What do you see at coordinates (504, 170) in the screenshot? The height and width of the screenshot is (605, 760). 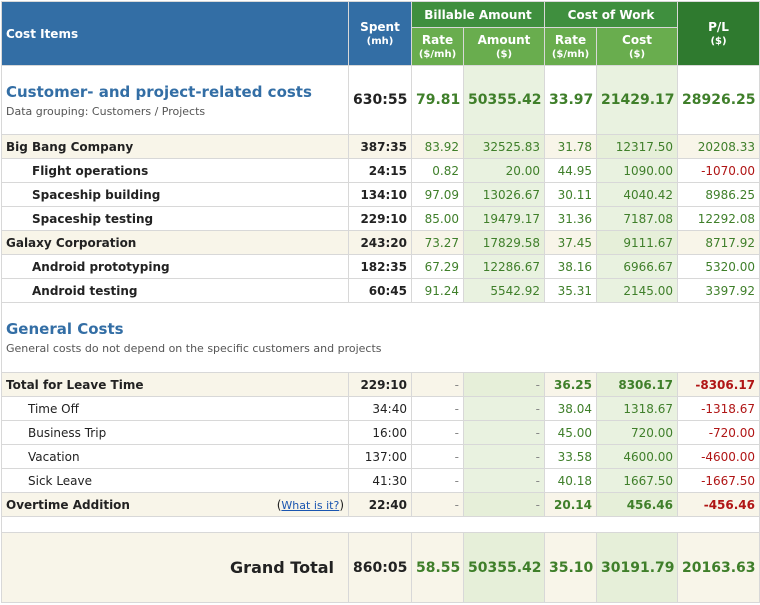 I see `row-amount: 20.00` at bounding box center [504, 170].